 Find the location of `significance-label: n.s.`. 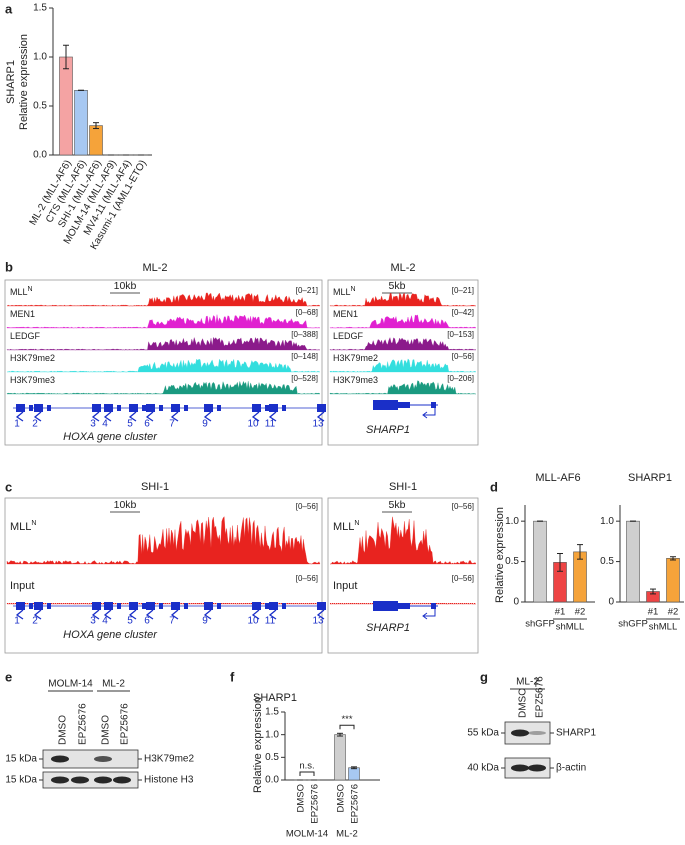

significance-label: n.s. is located at coordinates (306, 766).